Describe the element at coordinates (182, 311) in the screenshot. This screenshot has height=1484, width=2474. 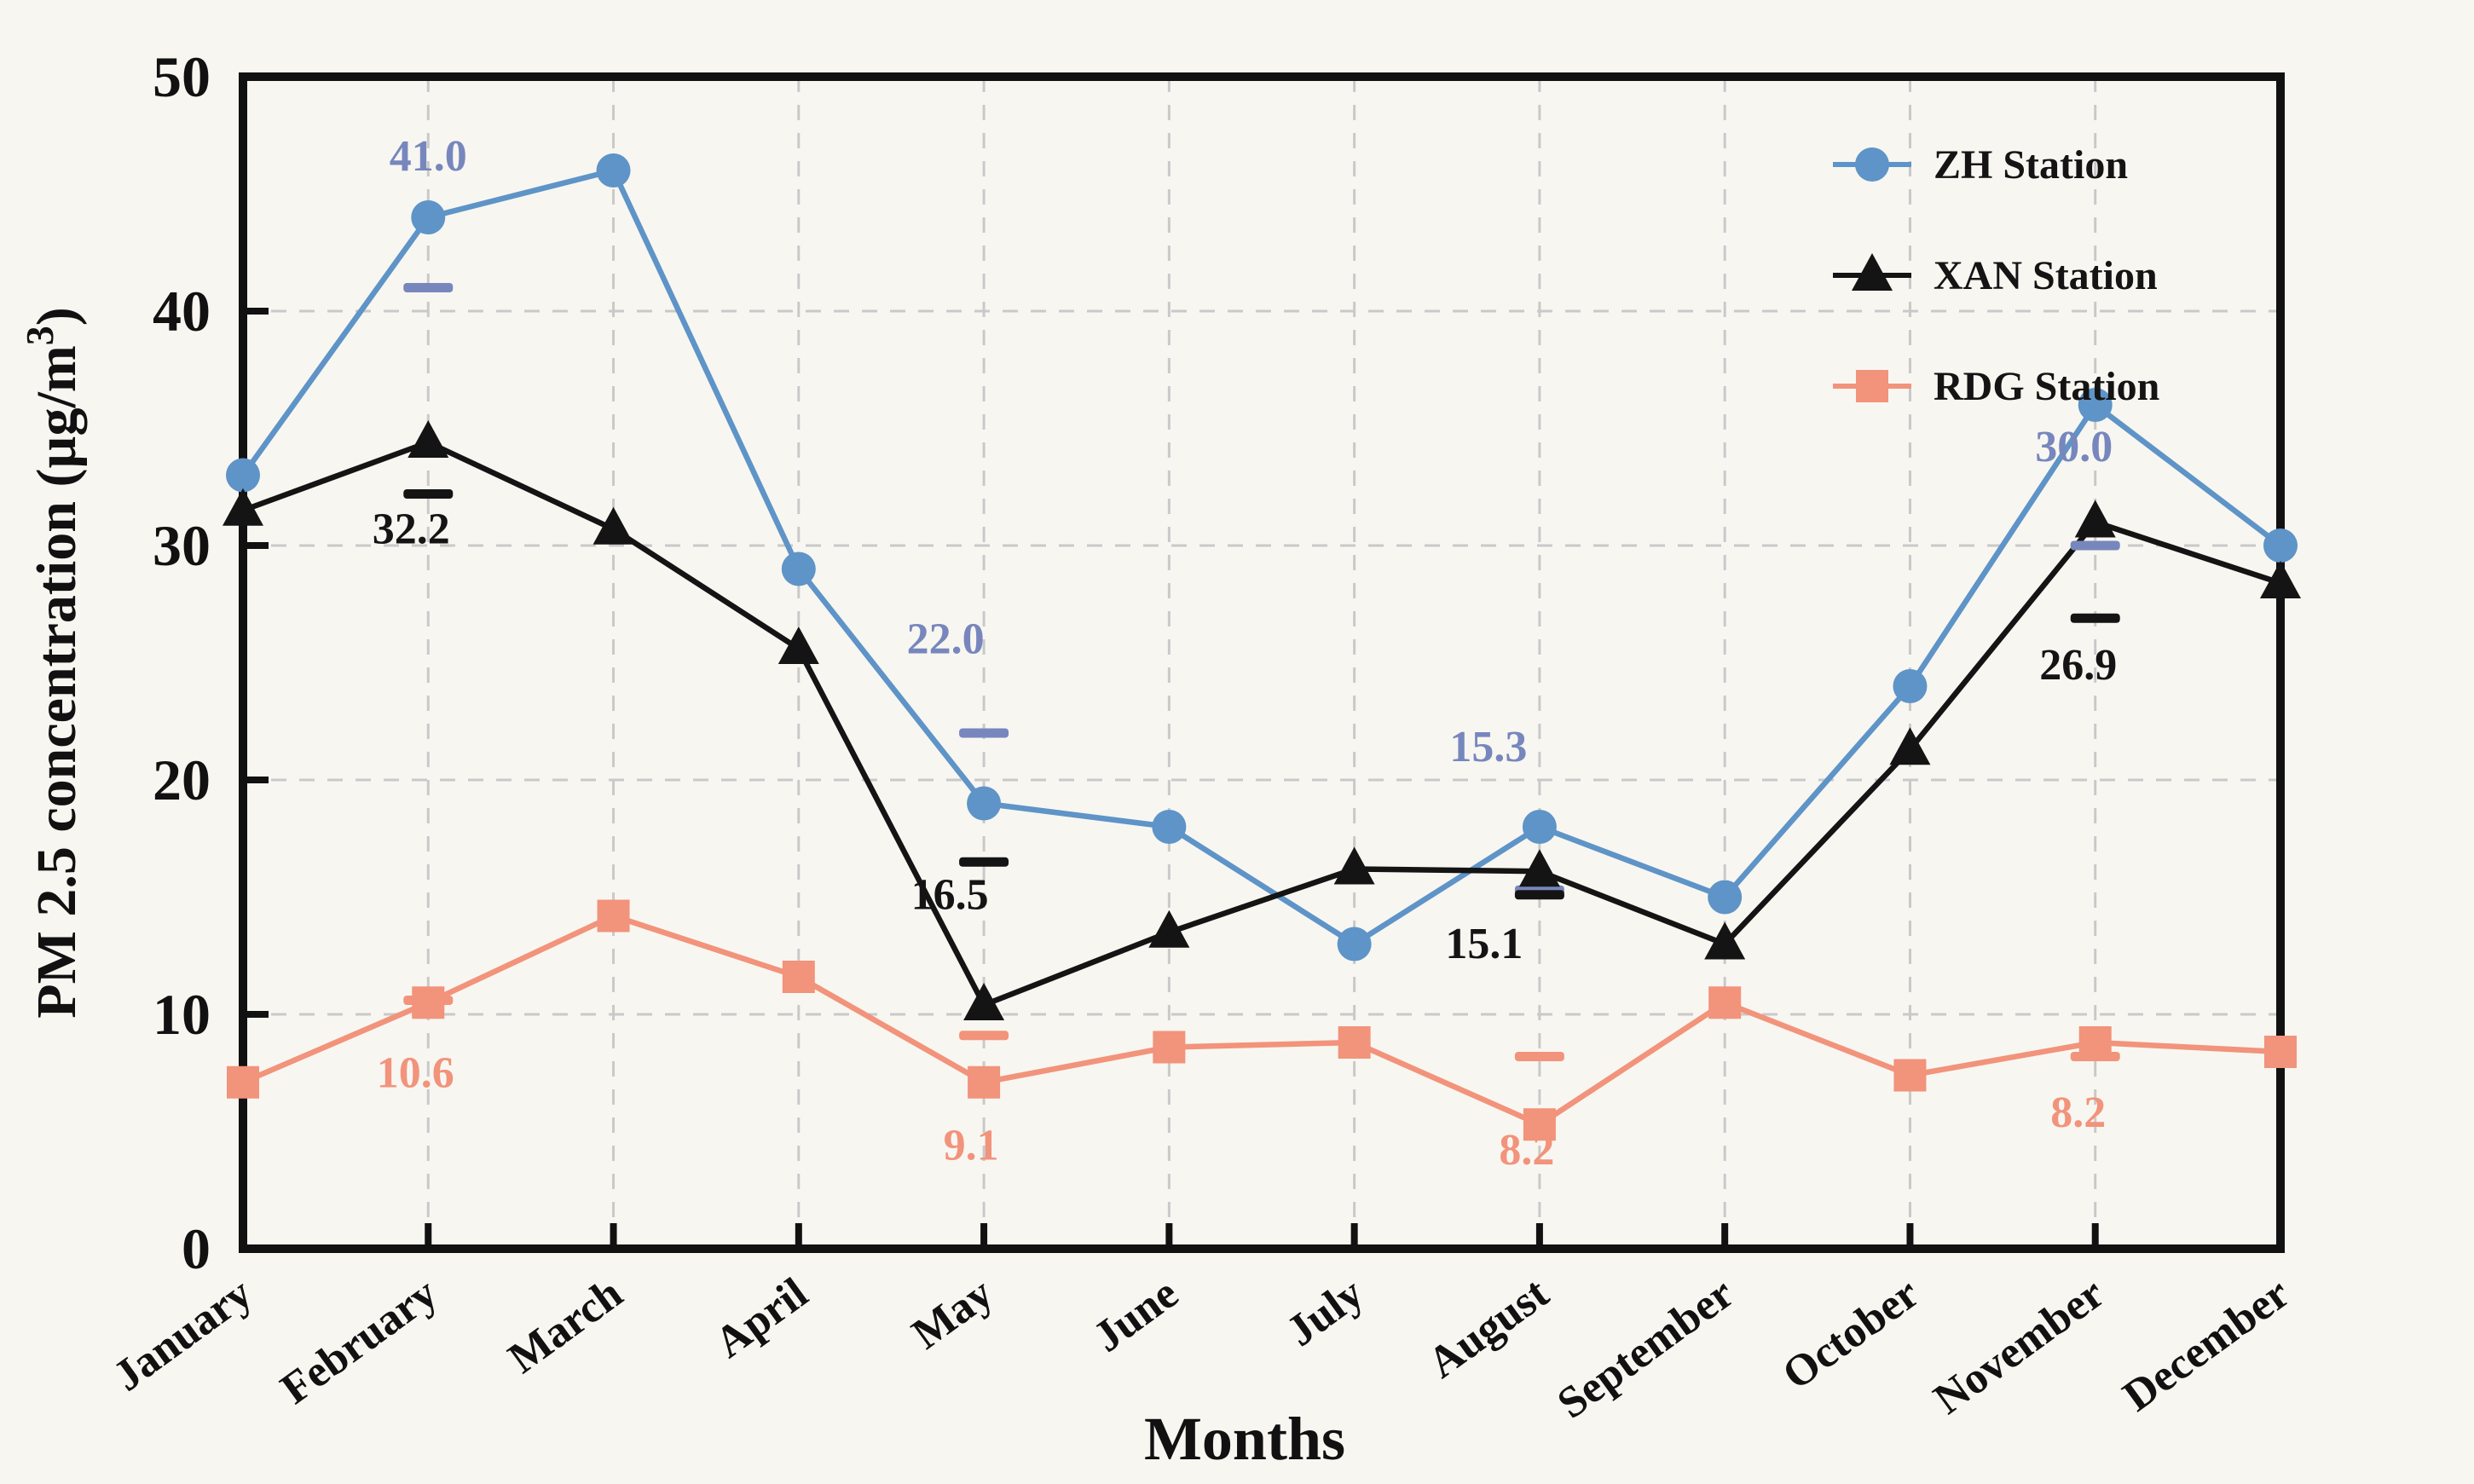
I see `y-tick-label-40: 40` at that location.